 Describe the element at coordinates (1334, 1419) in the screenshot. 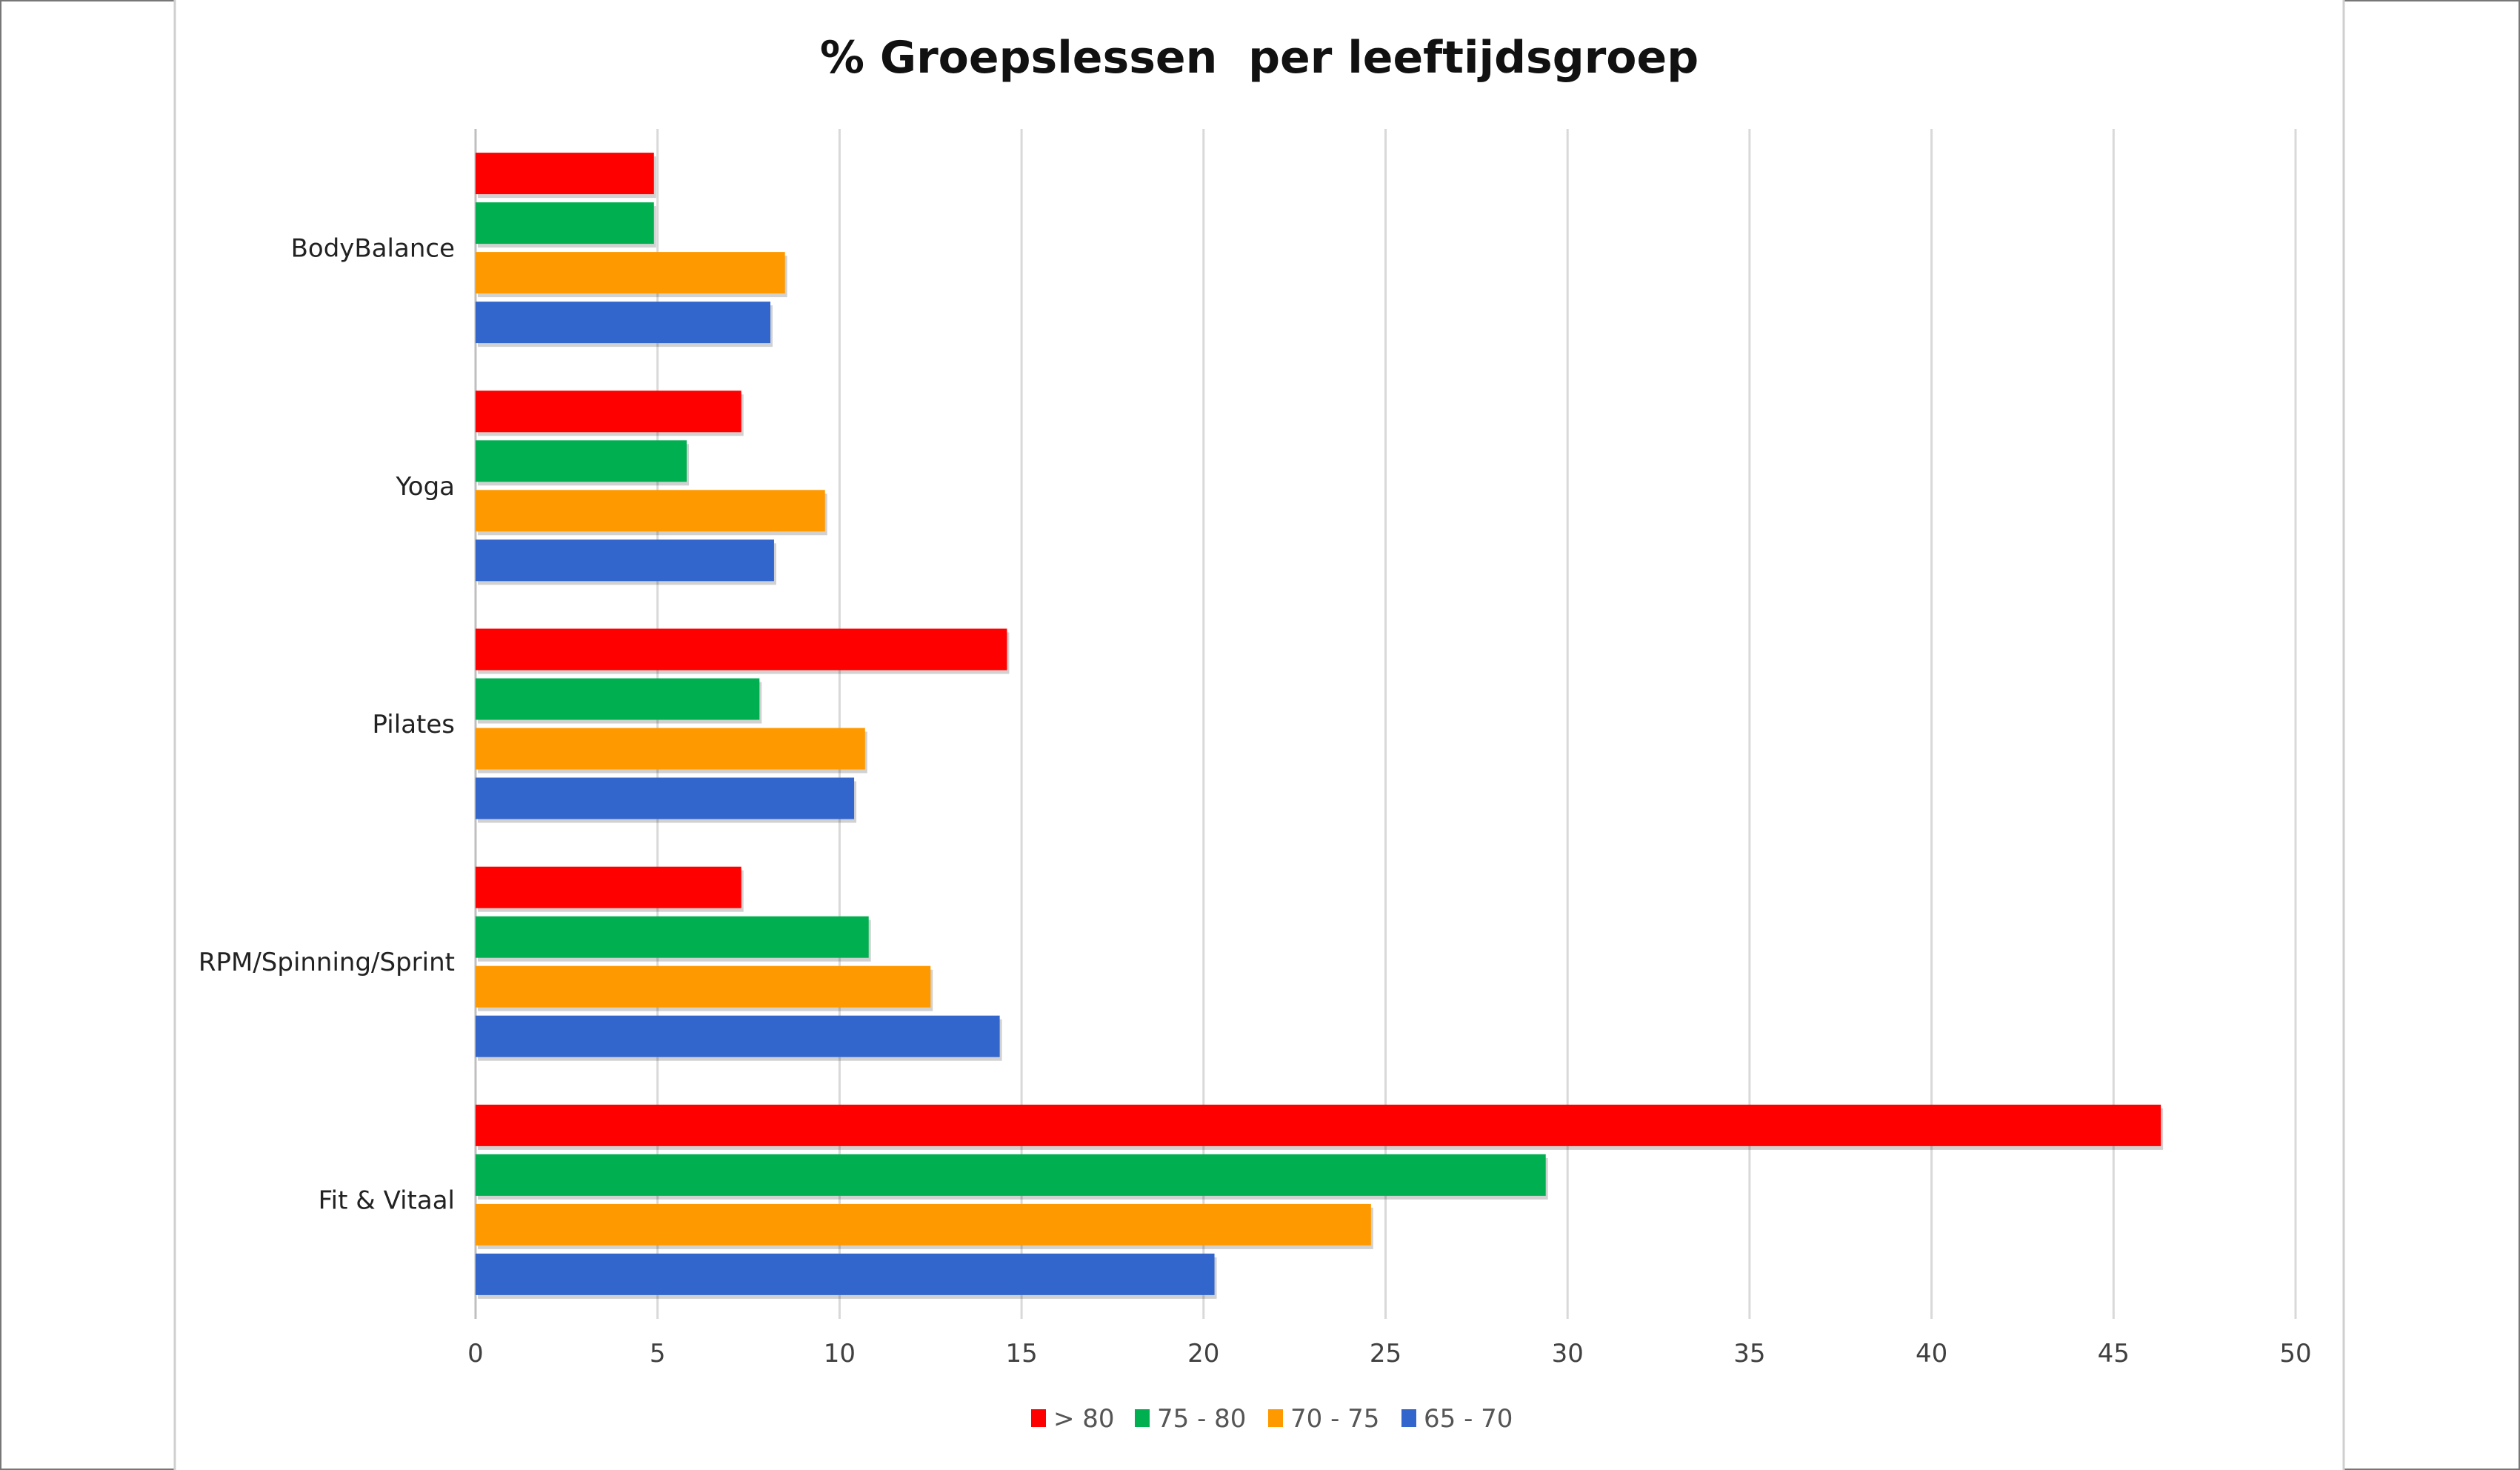

I see `legend-label: 70 - 75` at that location.